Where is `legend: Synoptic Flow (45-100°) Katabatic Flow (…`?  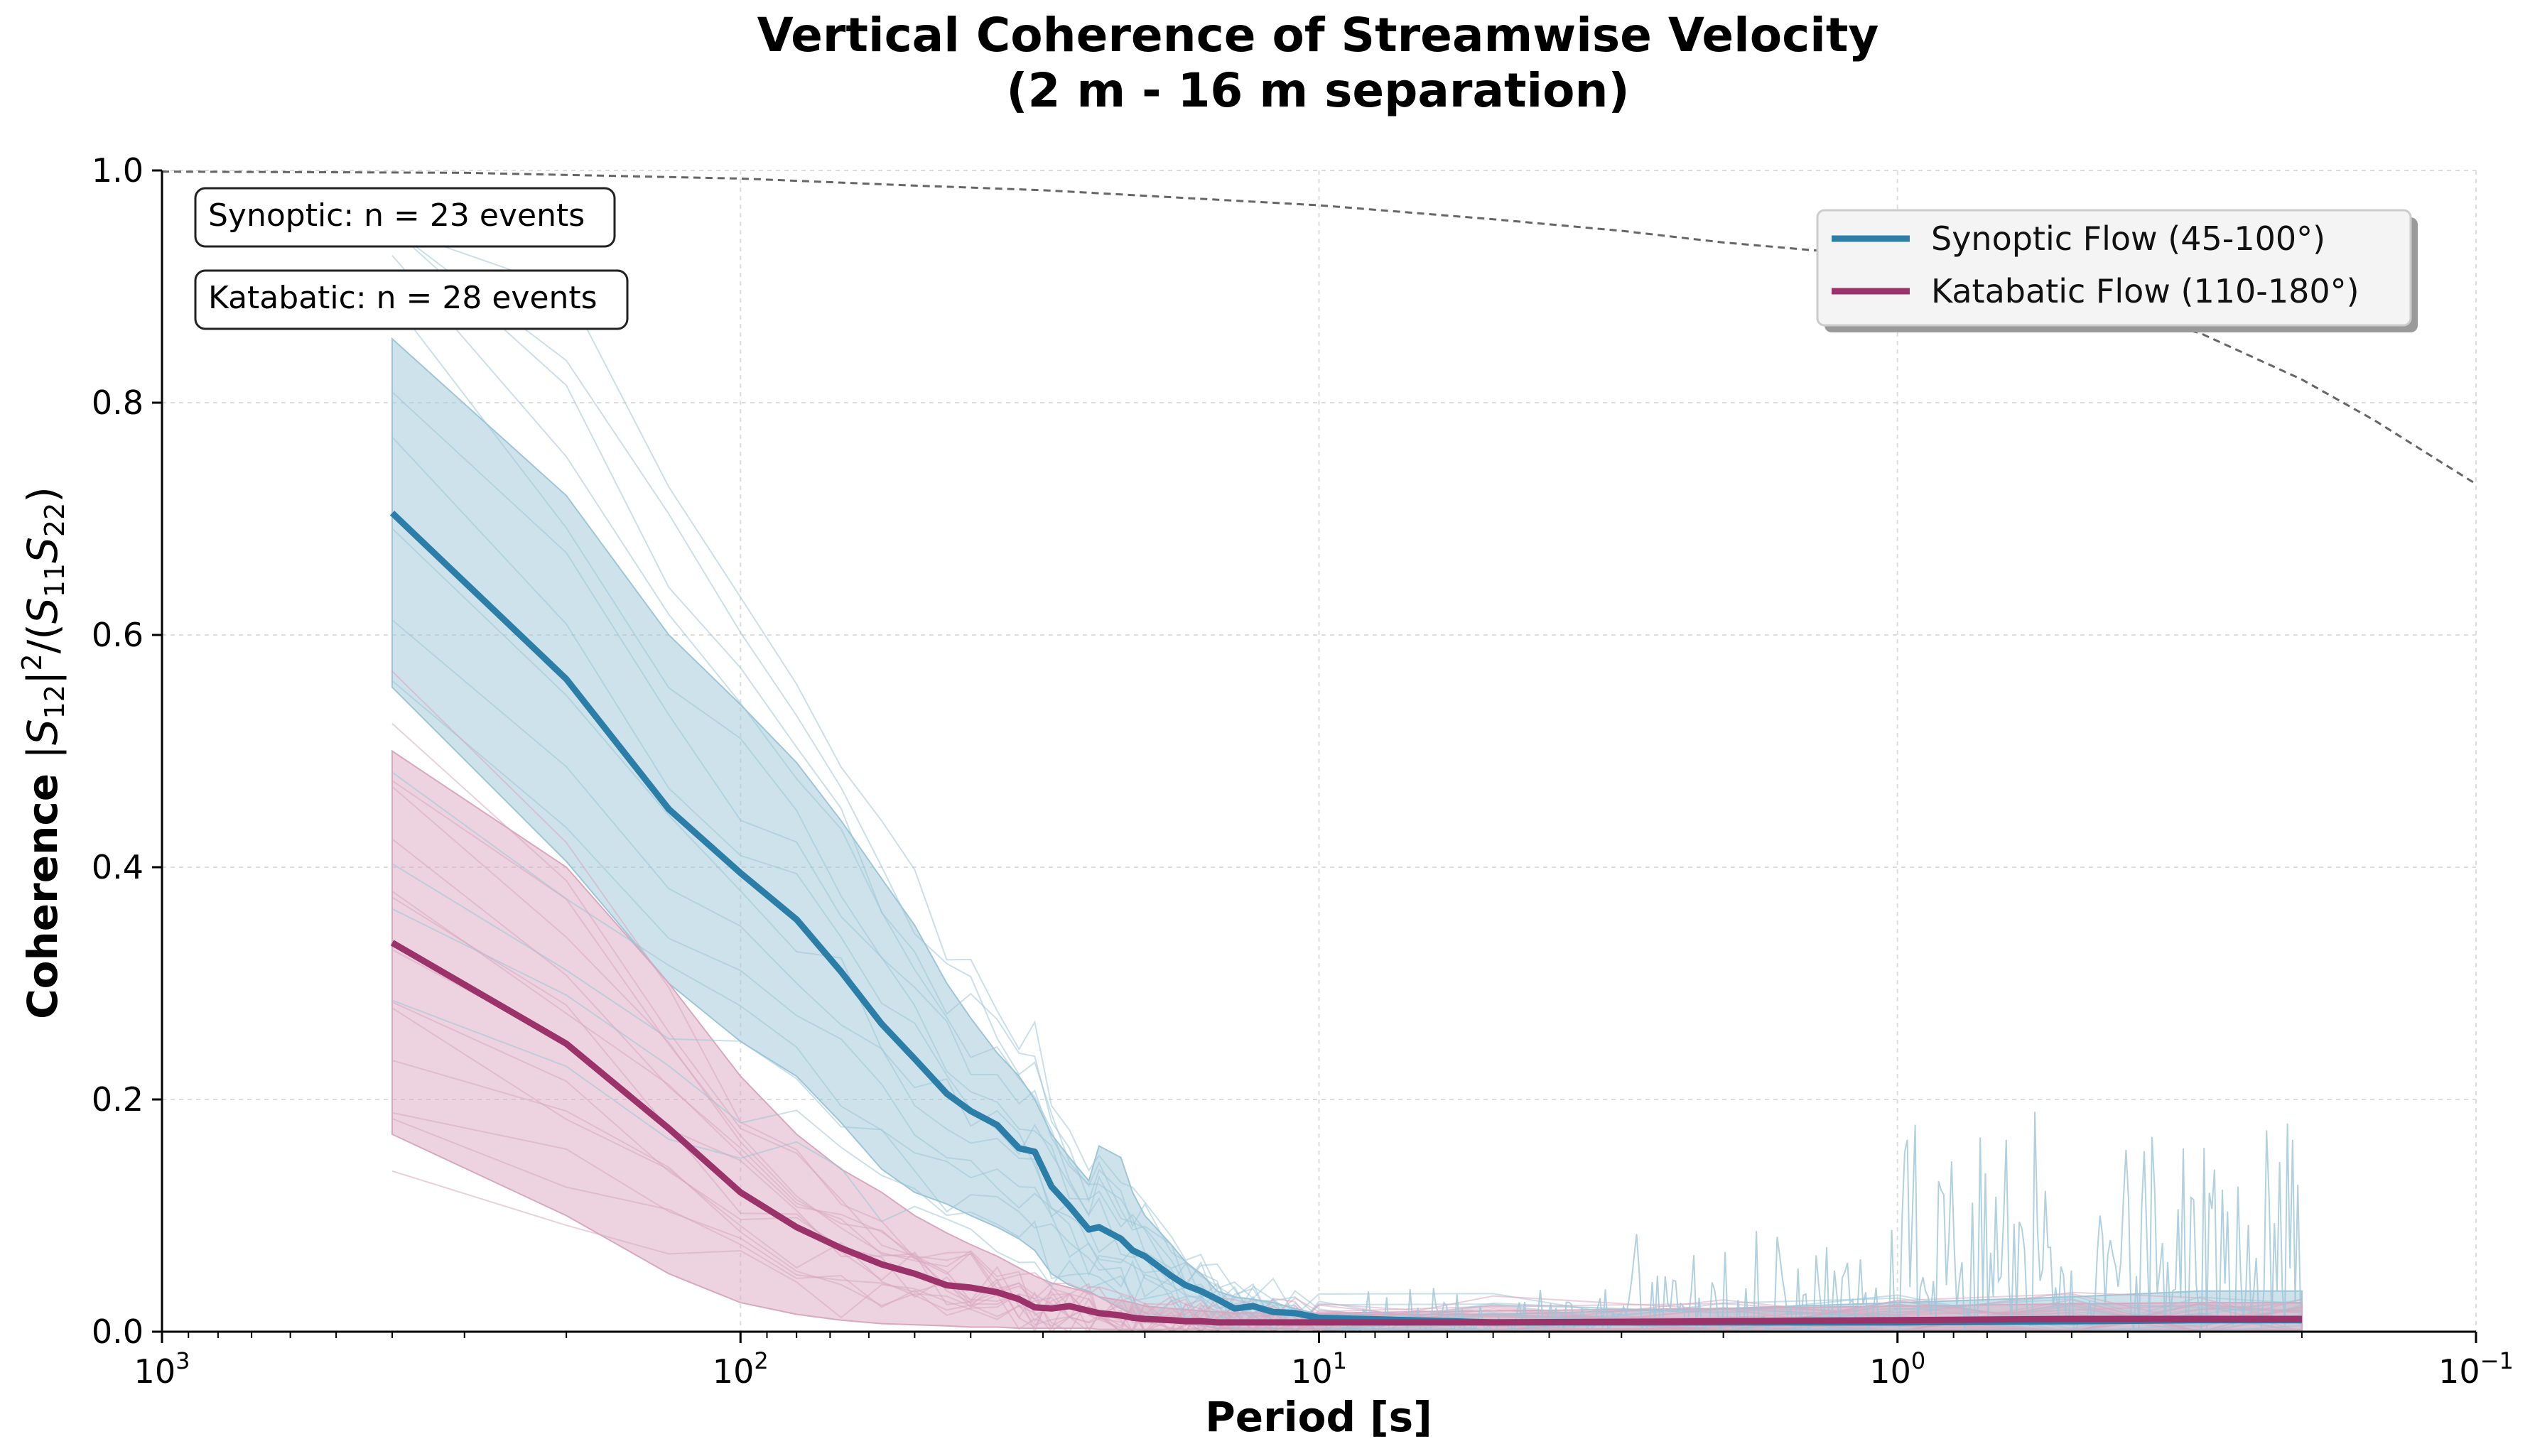 legend: Synoptic Flow (45-100°) Katabatic Flow (… is located at coordinates (2117, 270).